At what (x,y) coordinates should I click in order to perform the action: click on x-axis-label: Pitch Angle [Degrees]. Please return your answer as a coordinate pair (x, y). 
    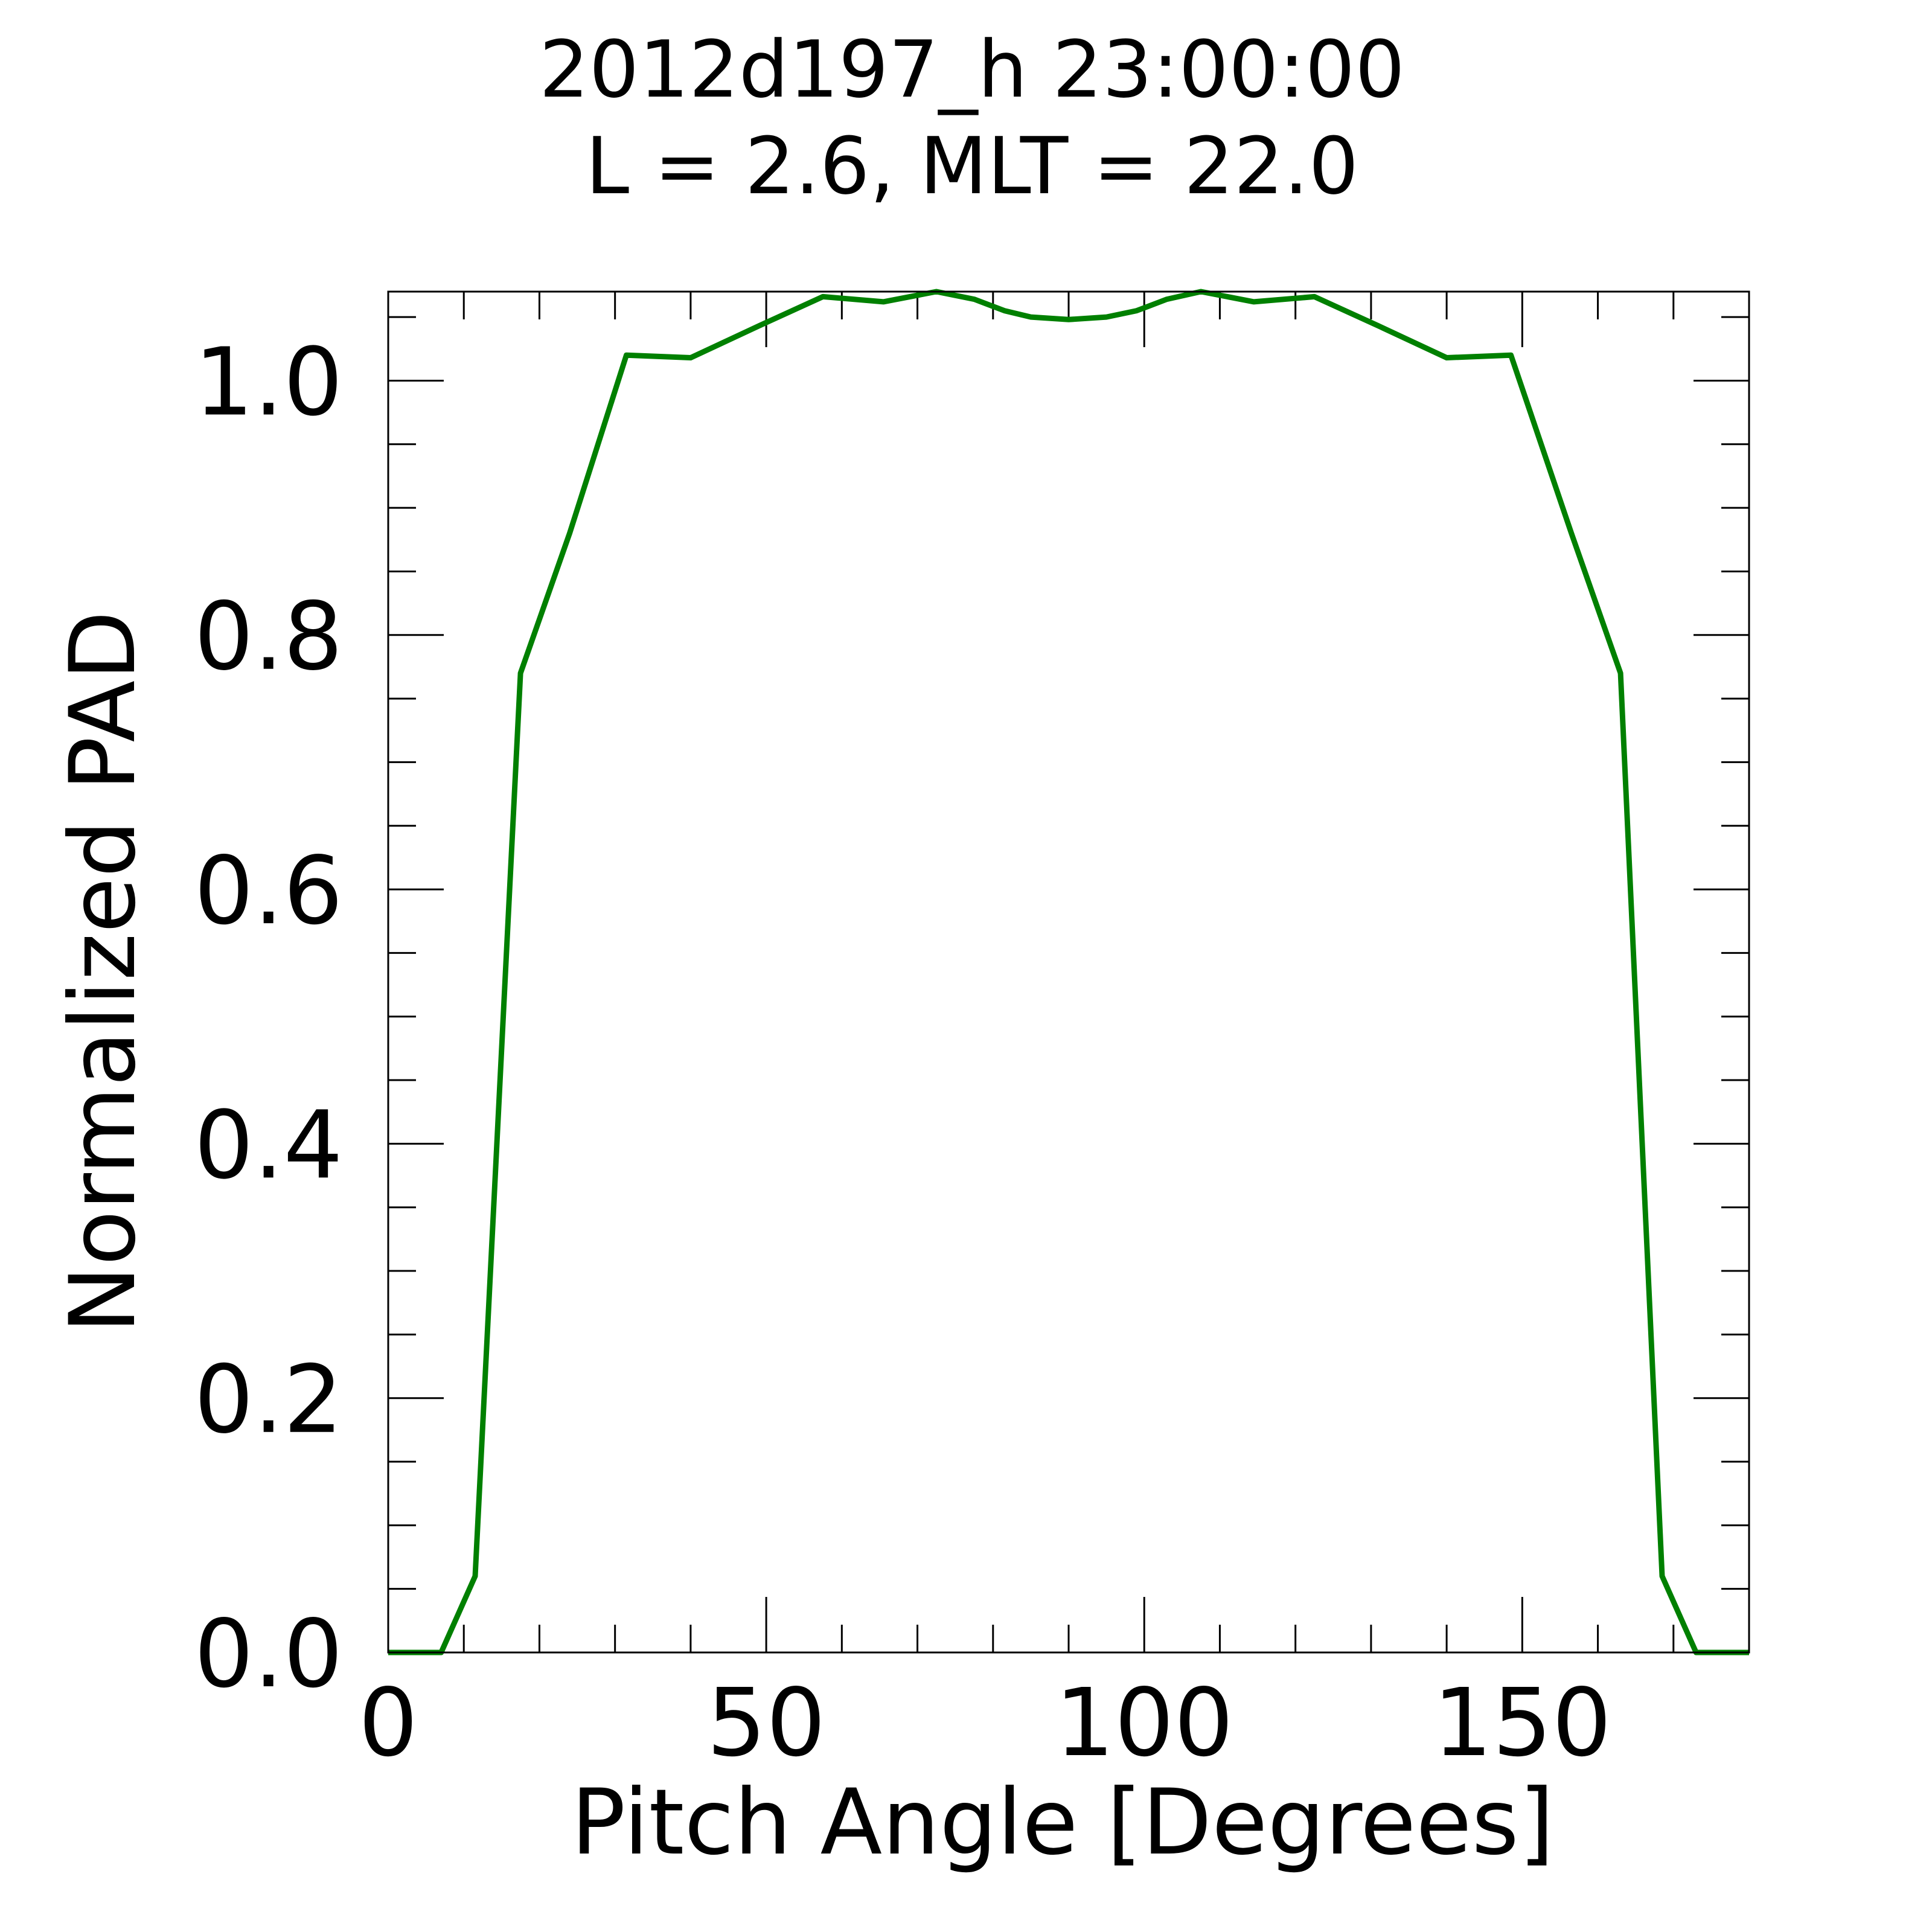
    Looking at the image, I should click on (1063, 1823).